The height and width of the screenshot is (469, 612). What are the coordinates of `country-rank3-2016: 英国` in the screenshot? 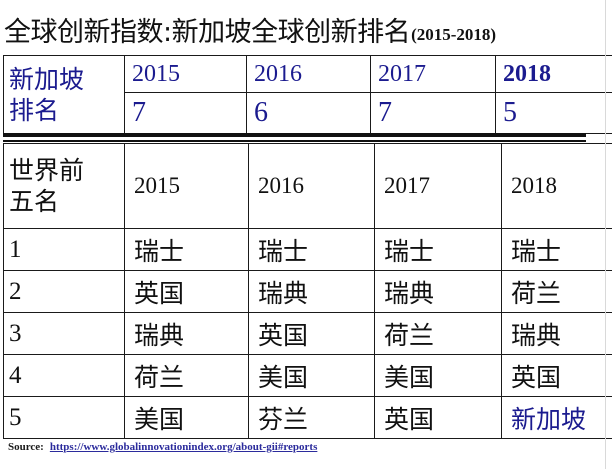 It's located at (311, 333).